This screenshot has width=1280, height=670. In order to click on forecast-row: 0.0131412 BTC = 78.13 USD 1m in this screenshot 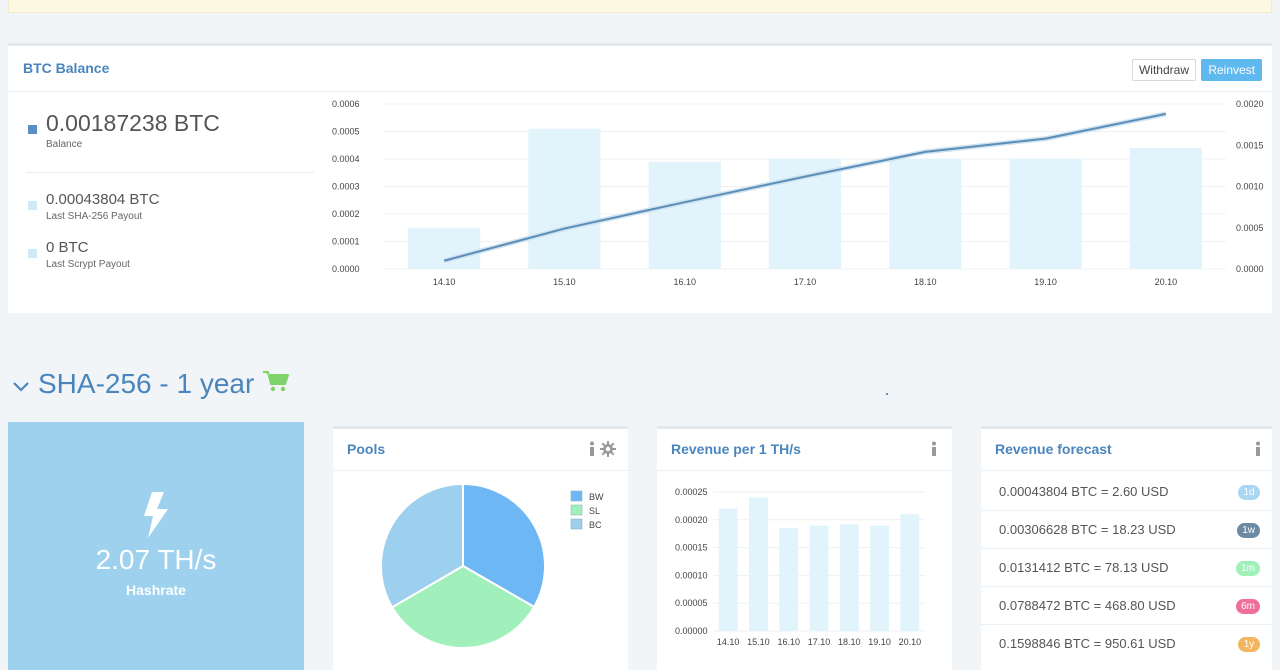, I will do `click(1126, 568)`.